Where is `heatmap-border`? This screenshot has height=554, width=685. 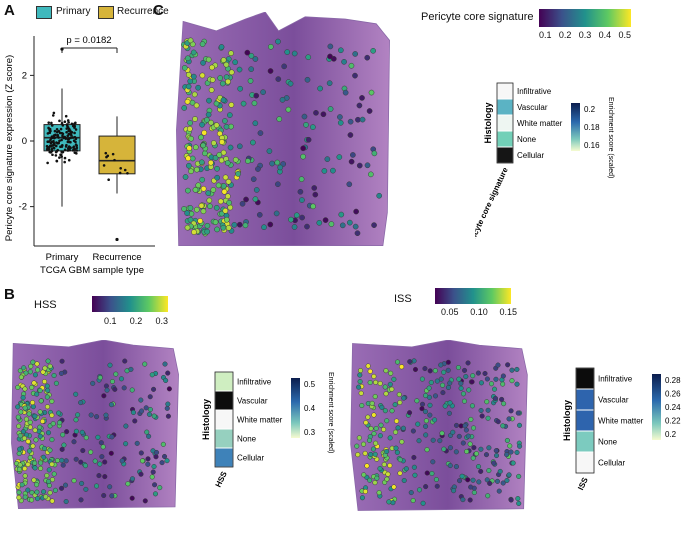
heatmap-border is located at coordinates (585, 420).